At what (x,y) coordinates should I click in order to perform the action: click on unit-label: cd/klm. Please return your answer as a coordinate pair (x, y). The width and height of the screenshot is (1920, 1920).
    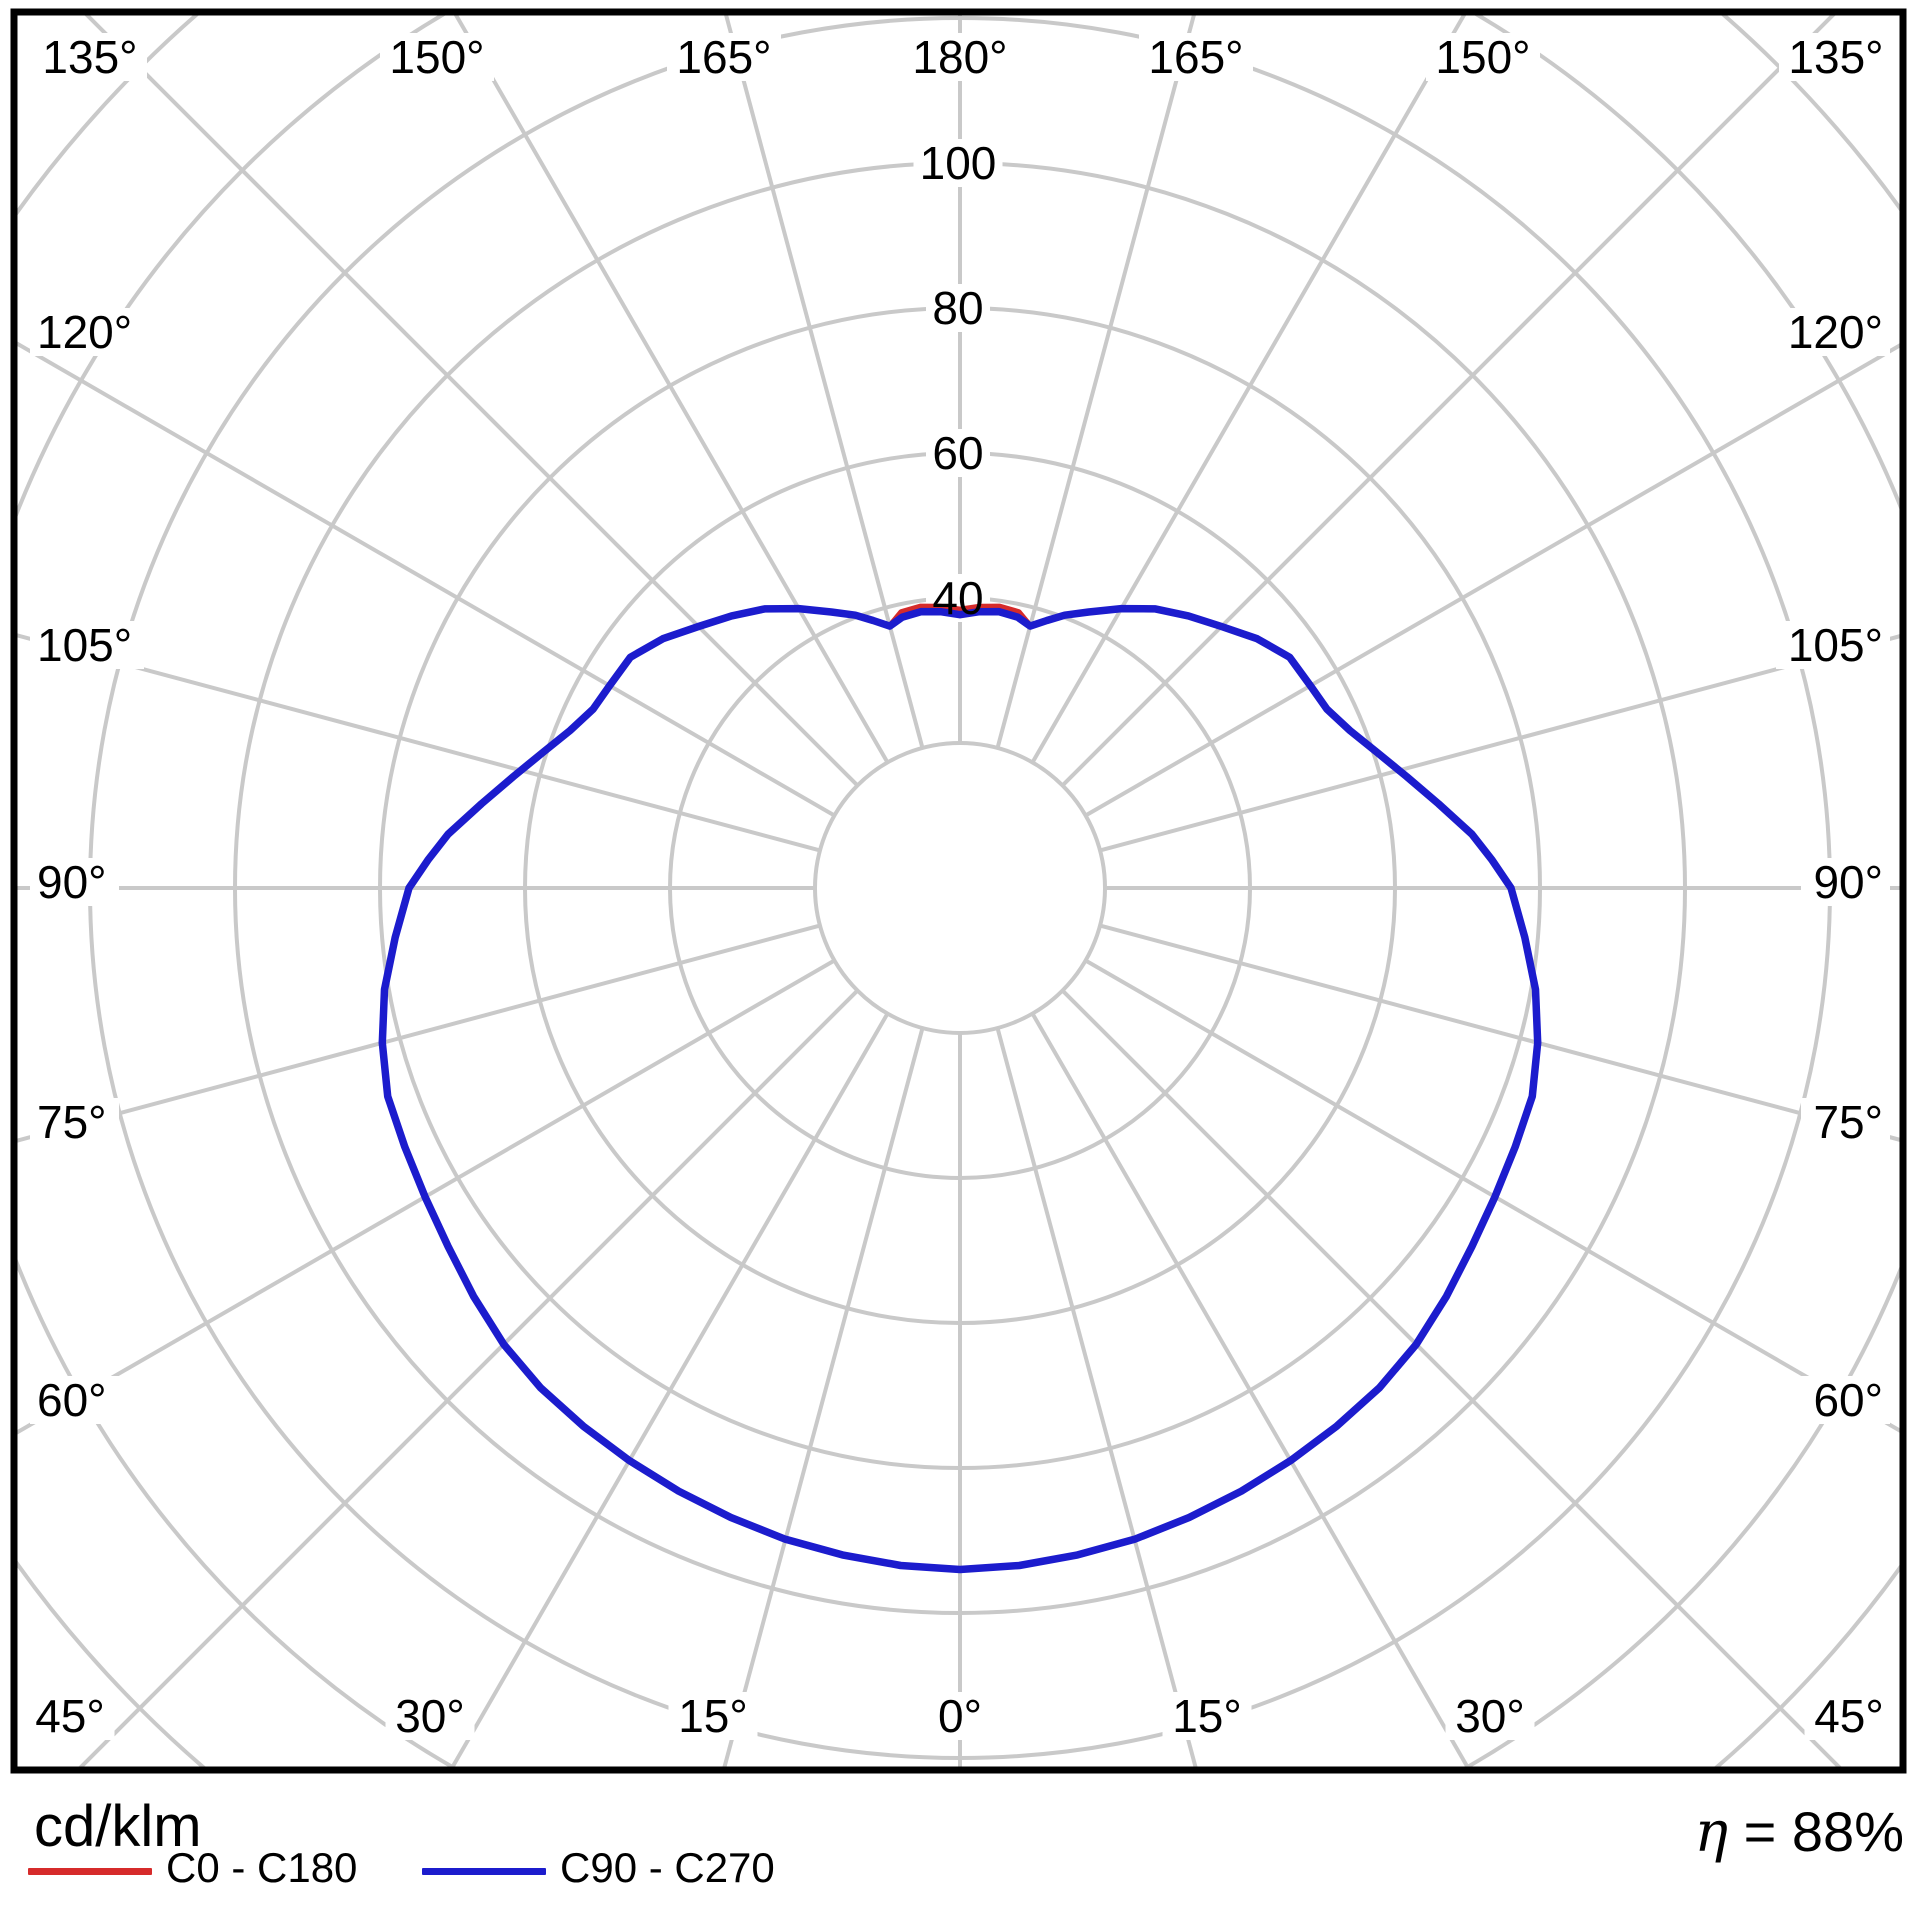
    Looking at the image, I should click on (118, 1826).